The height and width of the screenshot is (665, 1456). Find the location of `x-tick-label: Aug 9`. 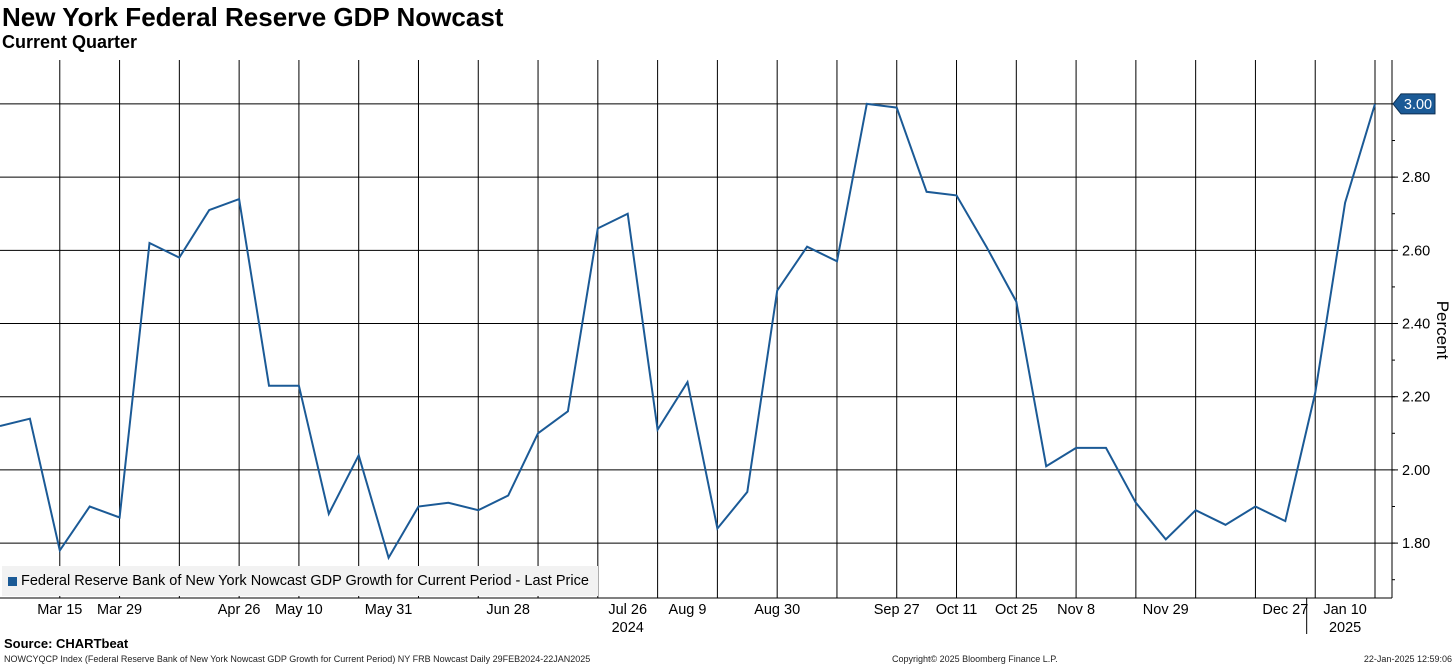

x-tick-label: Aug 9 is located at coordinates (688, 610).